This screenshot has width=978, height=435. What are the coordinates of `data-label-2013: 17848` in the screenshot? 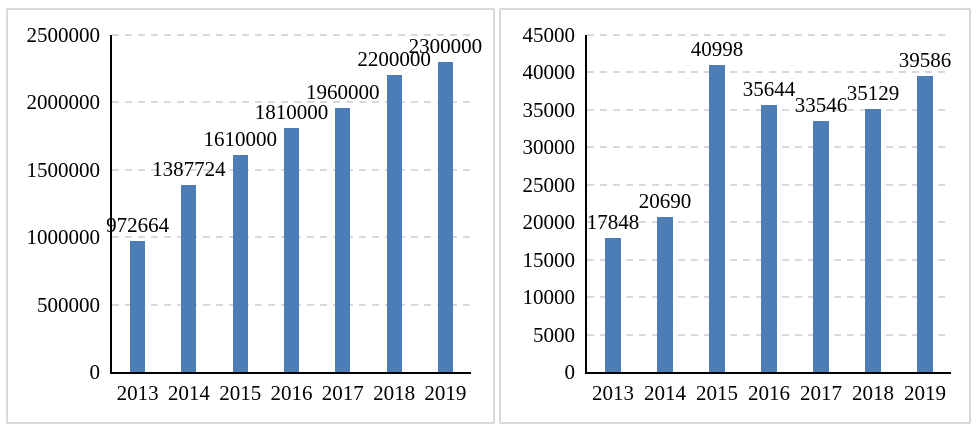 It's located at (613, 222).